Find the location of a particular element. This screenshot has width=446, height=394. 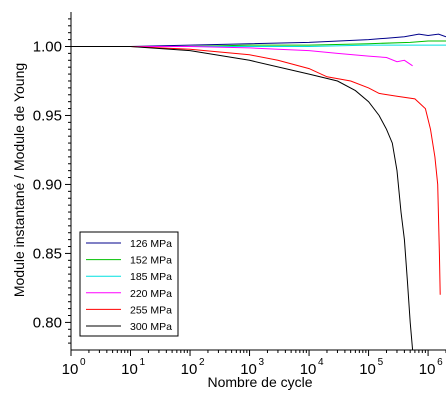

x-tick-exponent: 2 is located at coordinates (202, 362).